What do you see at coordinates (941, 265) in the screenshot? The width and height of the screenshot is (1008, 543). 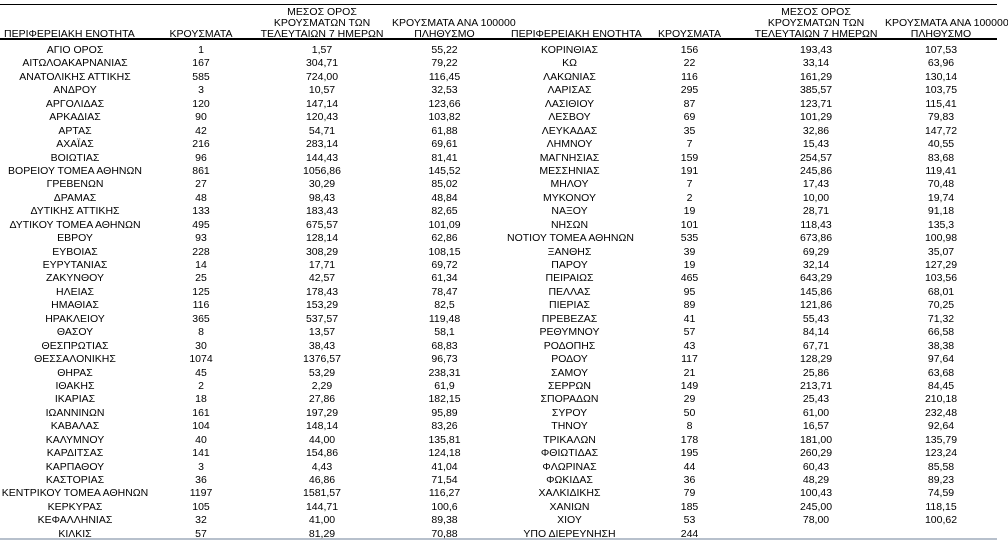 I see `per100k-cell: 127,29` at bounding box center [941, 265].